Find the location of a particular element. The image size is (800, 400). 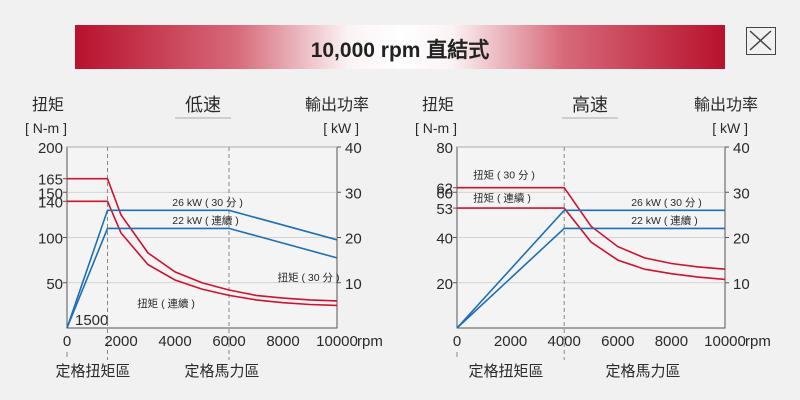

close-icon is located at coordinates (760, 40).